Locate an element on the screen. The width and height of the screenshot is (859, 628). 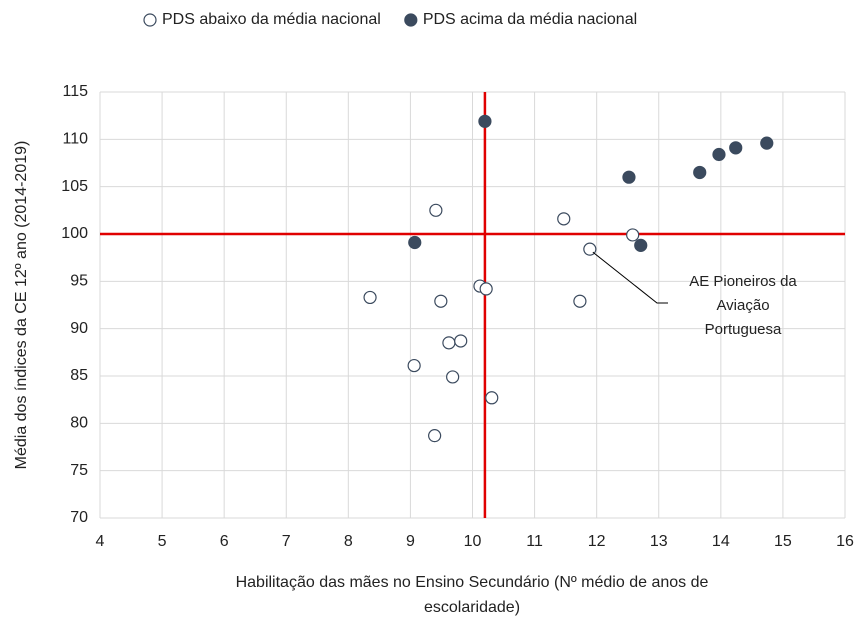
x-tick-label: 16 is located at coordinates (845, 541).